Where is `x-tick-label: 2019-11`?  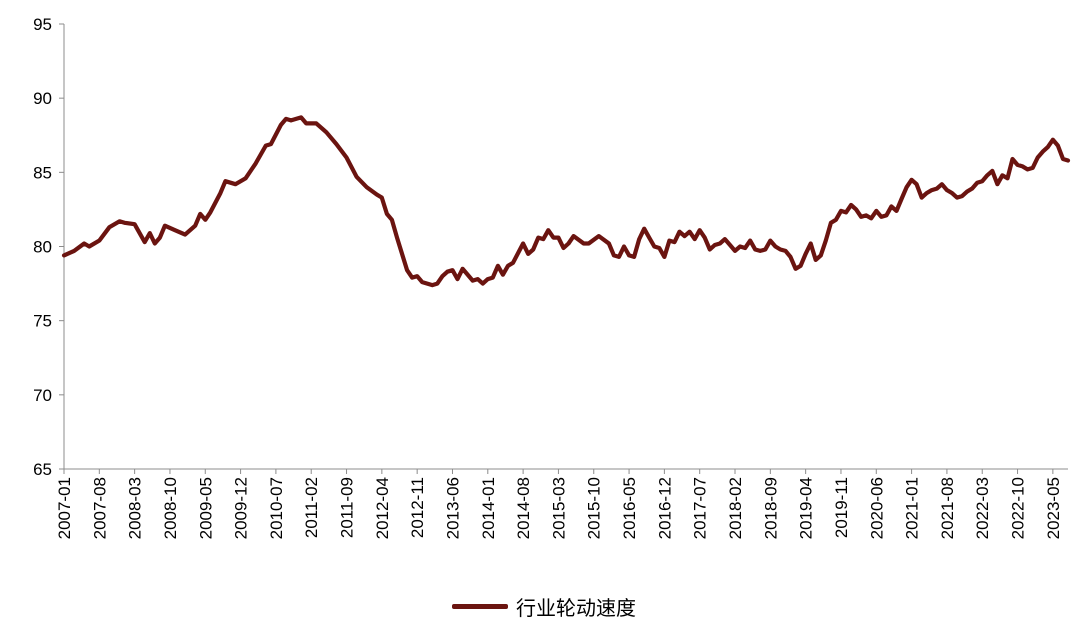 x-tick-label: 2019-11 is located at coordinates (841, 507).